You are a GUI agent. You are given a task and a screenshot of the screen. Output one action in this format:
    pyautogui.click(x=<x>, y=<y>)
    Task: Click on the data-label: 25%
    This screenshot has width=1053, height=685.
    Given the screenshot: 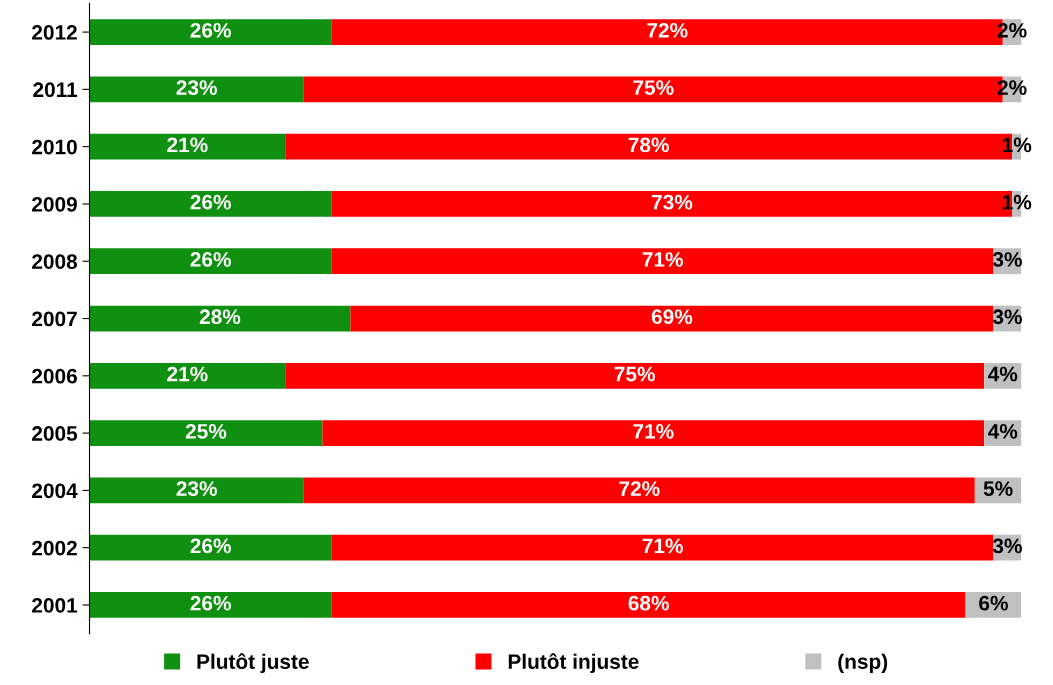 What is the action you would take?
    pyautogui.click(x=206, y=431)
    